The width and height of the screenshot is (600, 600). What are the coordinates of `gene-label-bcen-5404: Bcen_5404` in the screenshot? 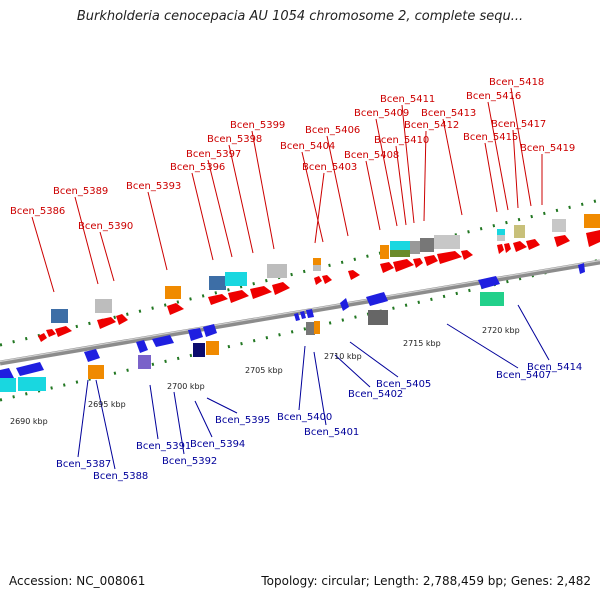 It's located at (307, 146).